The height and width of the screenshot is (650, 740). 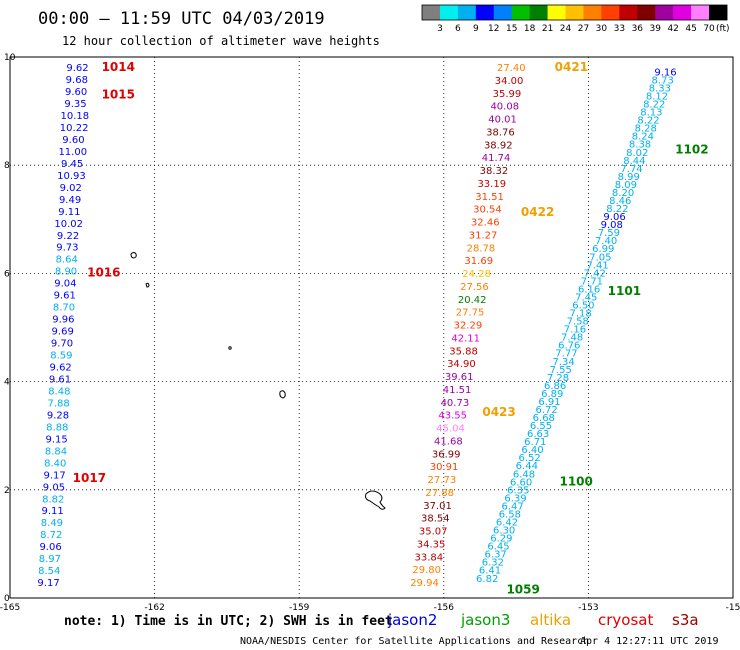 I want to click on wave-height-label: 8.99, so click(x=629, y=177).